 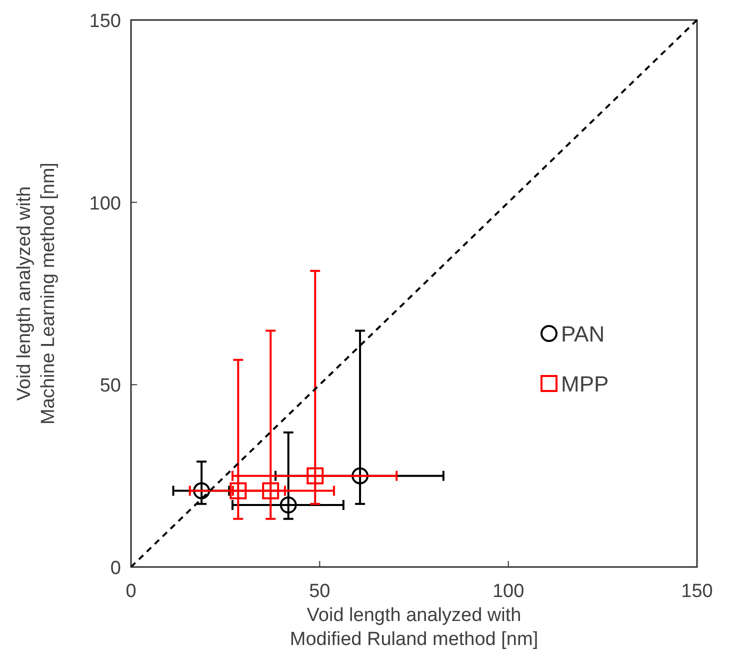 I want to click on x-tick-label: 0, so click(x=131, y=591).